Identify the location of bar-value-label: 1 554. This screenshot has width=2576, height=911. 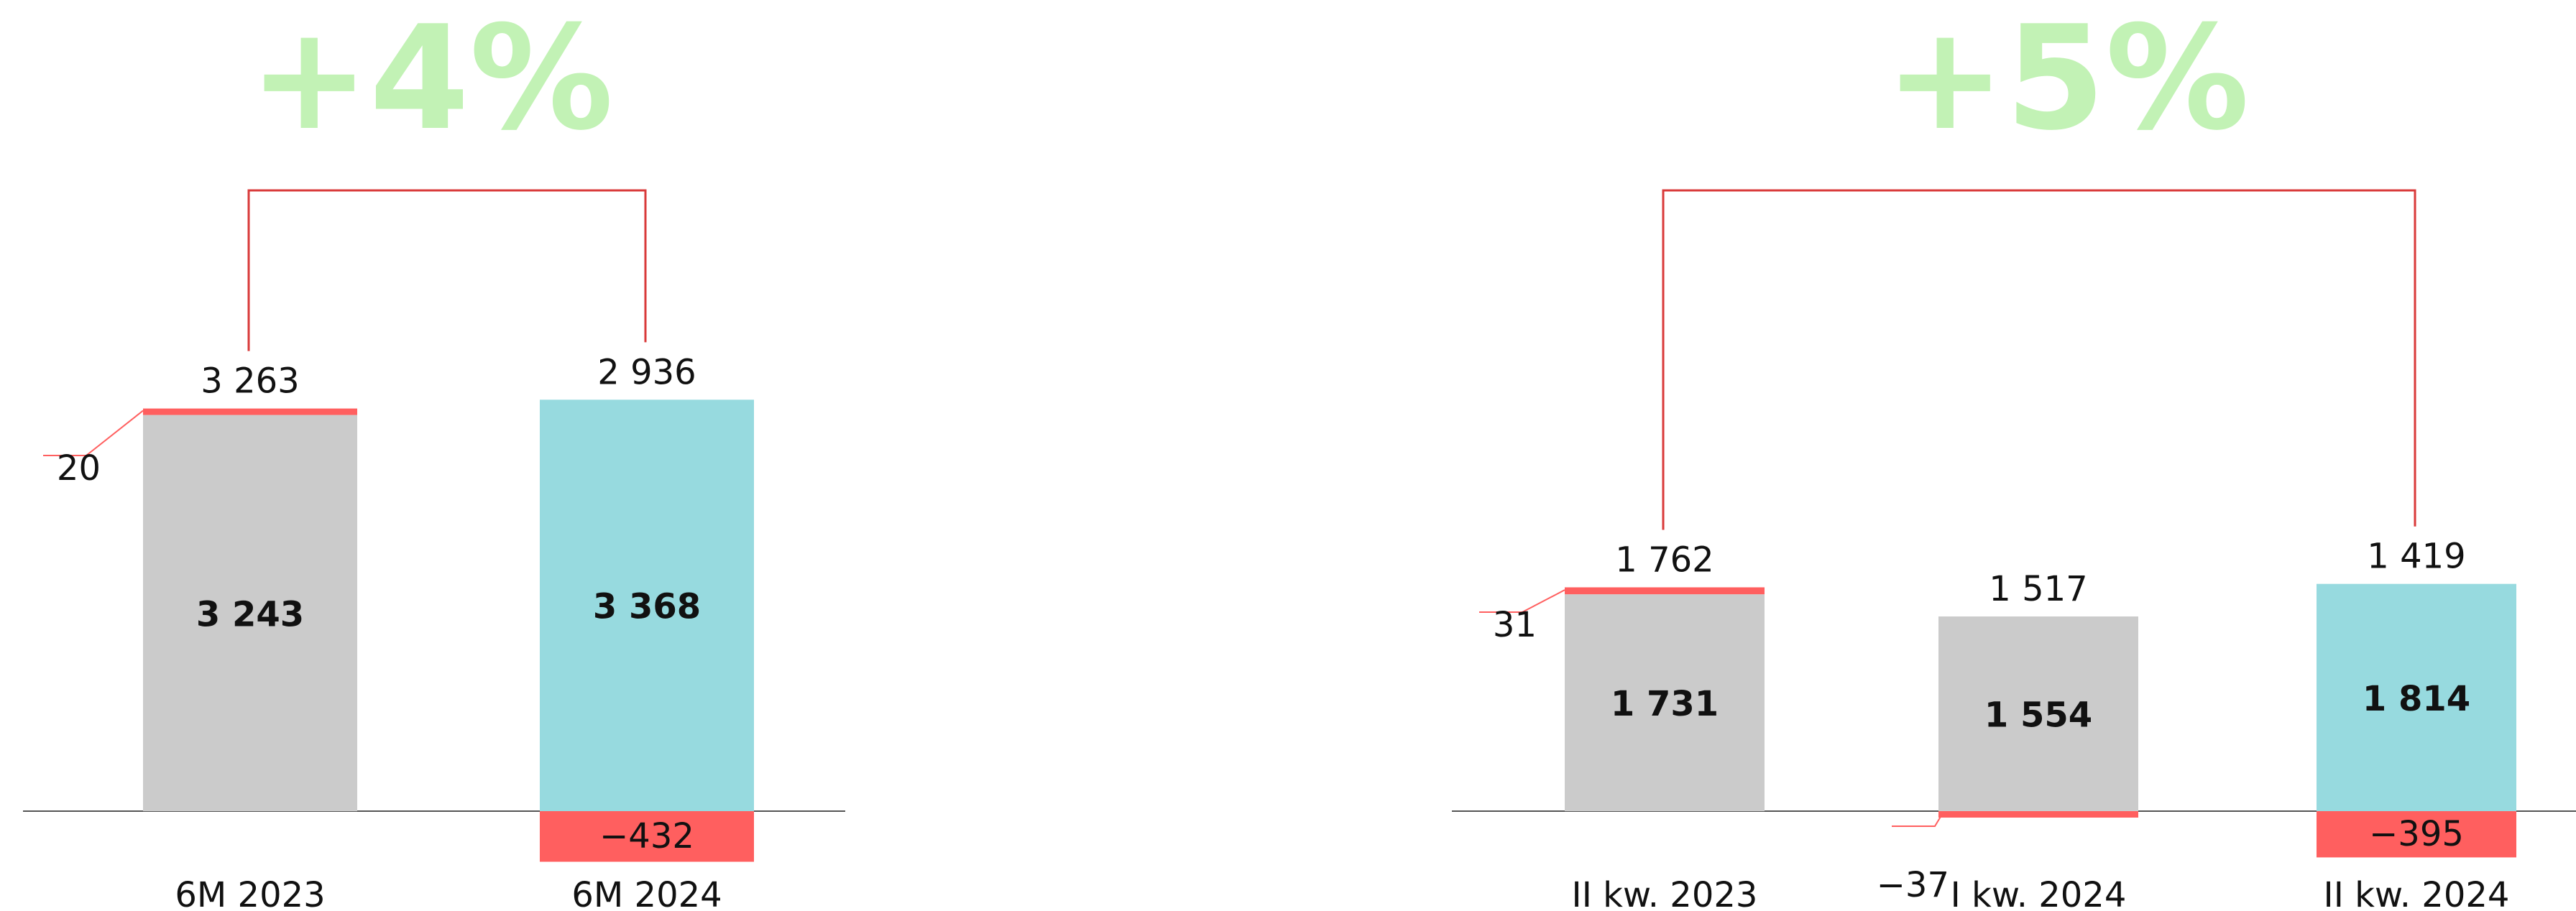
(2038, 715).